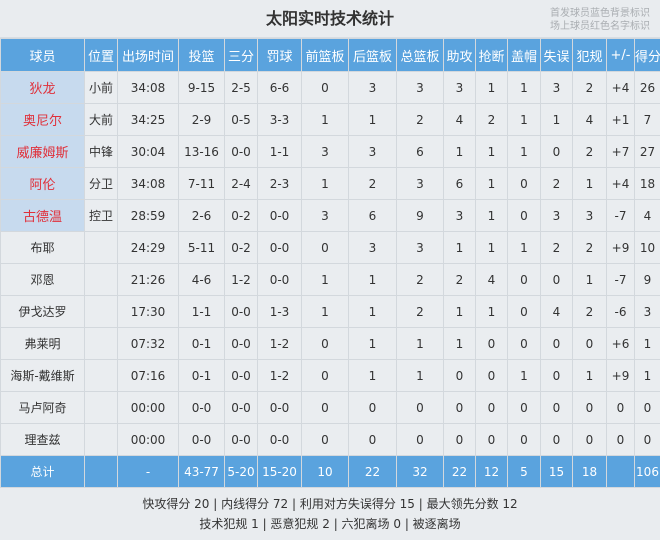 The height and width of the screenshot is (540, 660). Describe the element at coordinates (620, 375) in the screenshot. I see `cell-plus-minus: +9` at that location.